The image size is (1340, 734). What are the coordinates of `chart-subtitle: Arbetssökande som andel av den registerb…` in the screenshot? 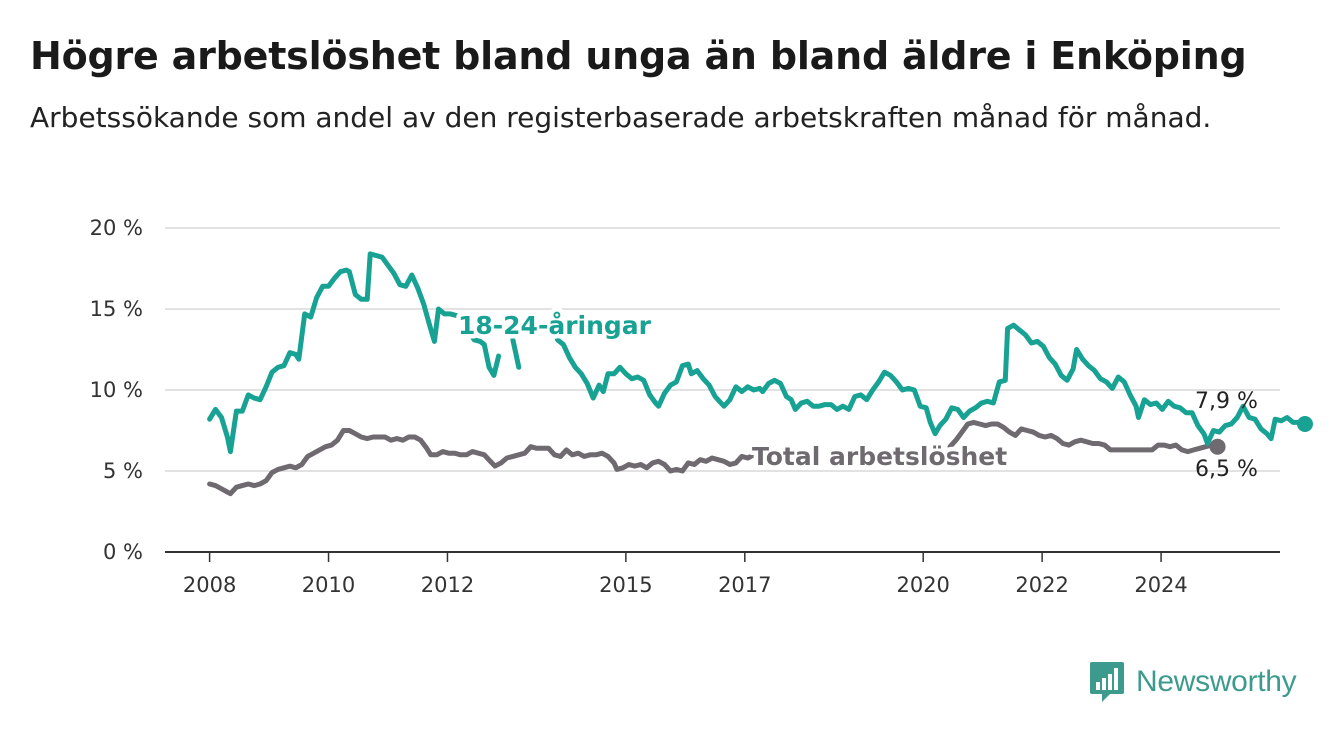 It's located at (621, 117).